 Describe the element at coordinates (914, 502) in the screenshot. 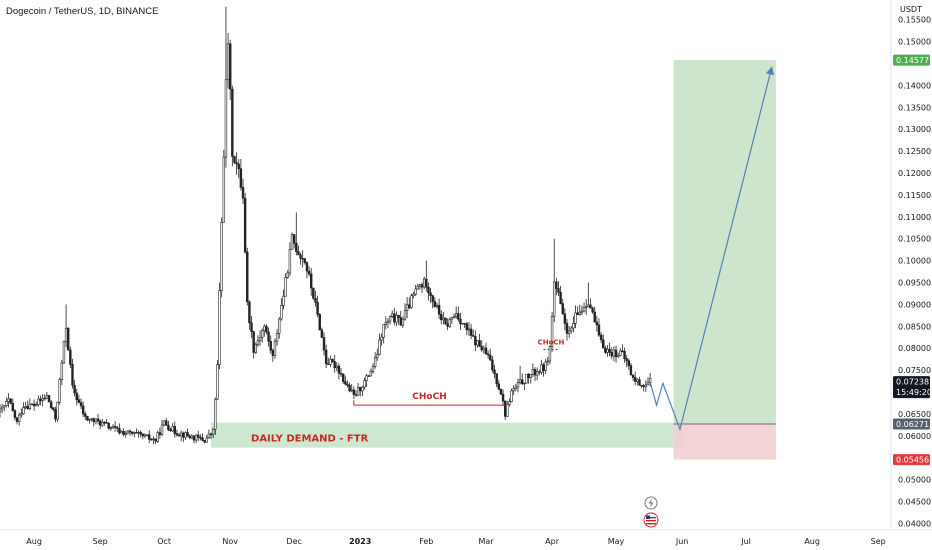

I see `price-tick-label: 0.04500` at that location.